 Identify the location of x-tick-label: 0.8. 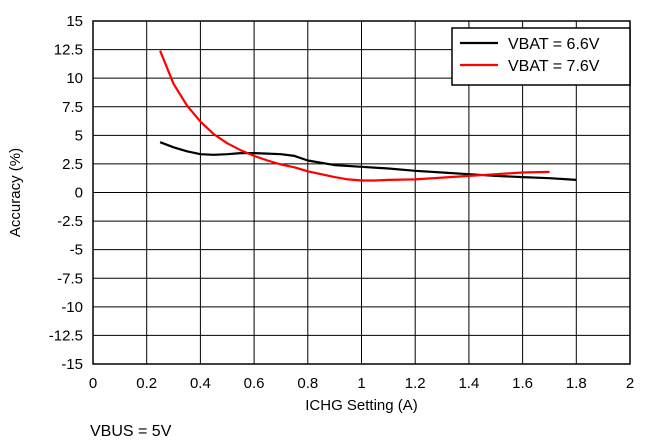
(307, 383).